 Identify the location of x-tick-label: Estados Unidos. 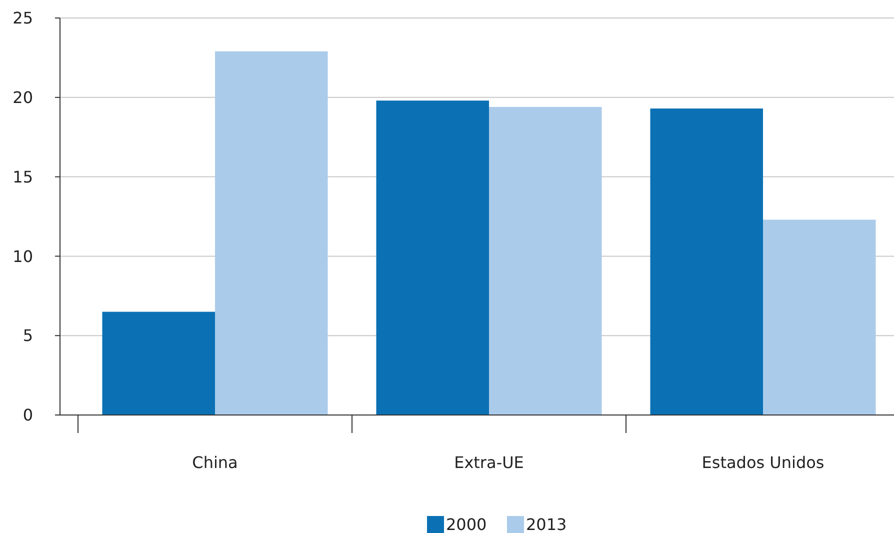
(763, 462).